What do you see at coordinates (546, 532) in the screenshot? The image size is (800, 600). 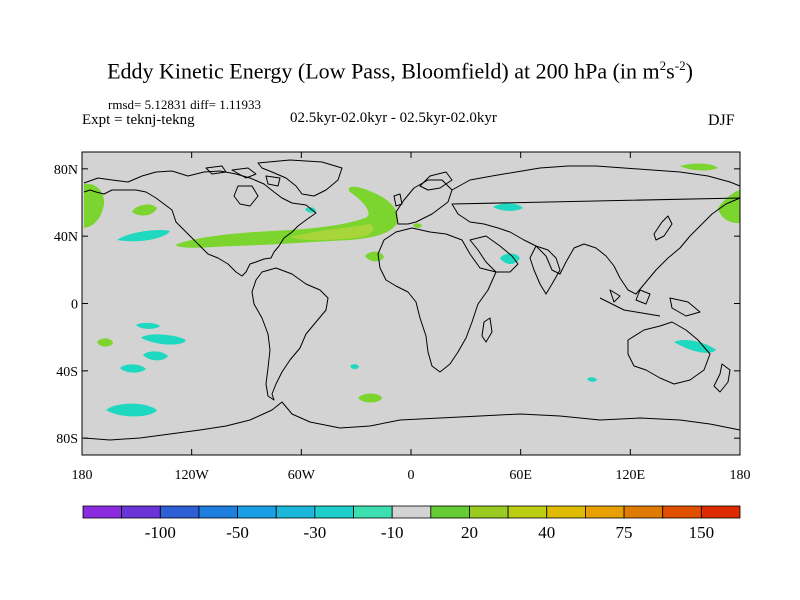 I see `colorbar-label: 40` at bounding box center [546, 532].